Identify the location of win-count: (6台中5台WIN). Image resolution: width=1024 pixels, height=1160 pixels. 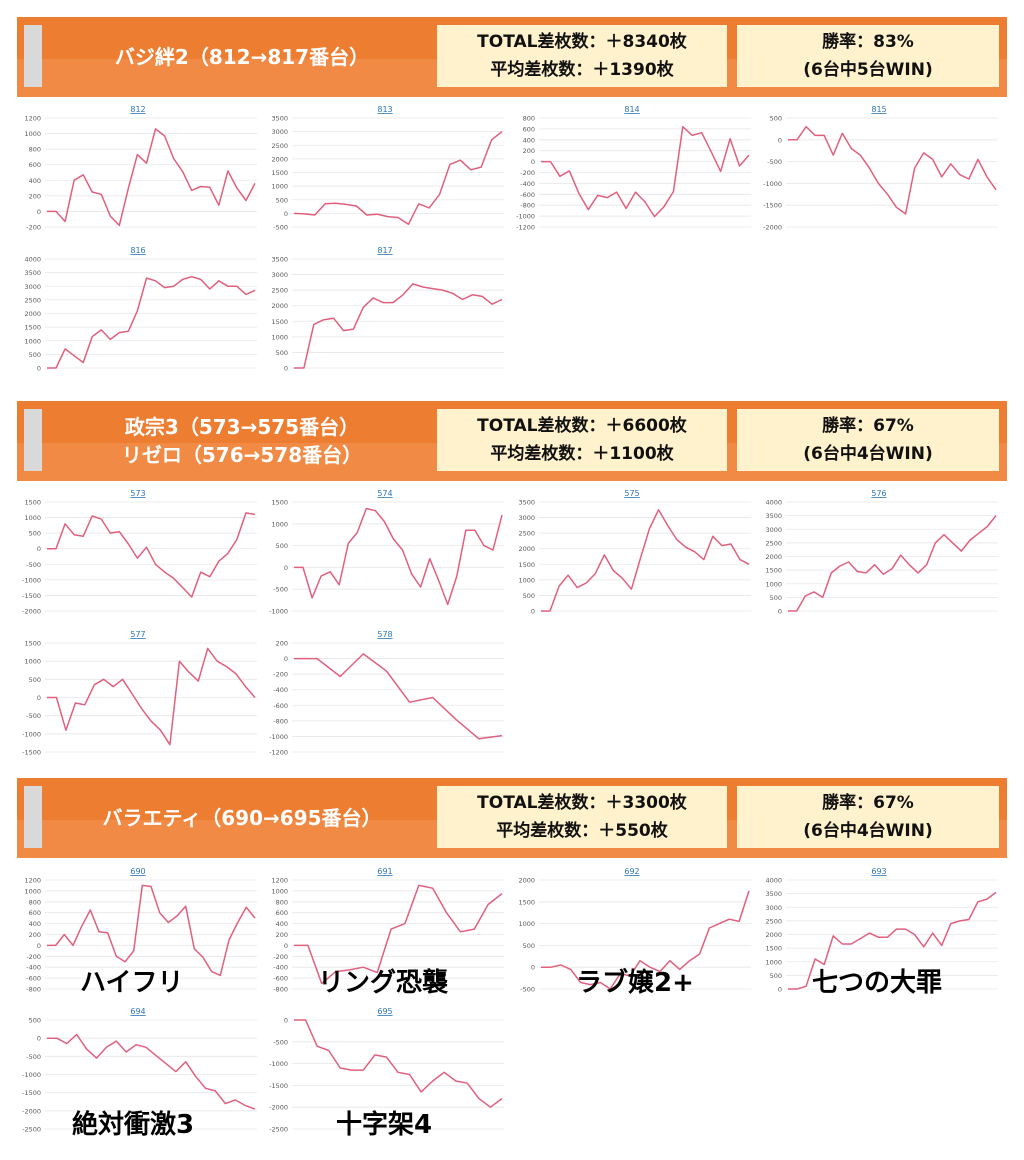
(868, 70).